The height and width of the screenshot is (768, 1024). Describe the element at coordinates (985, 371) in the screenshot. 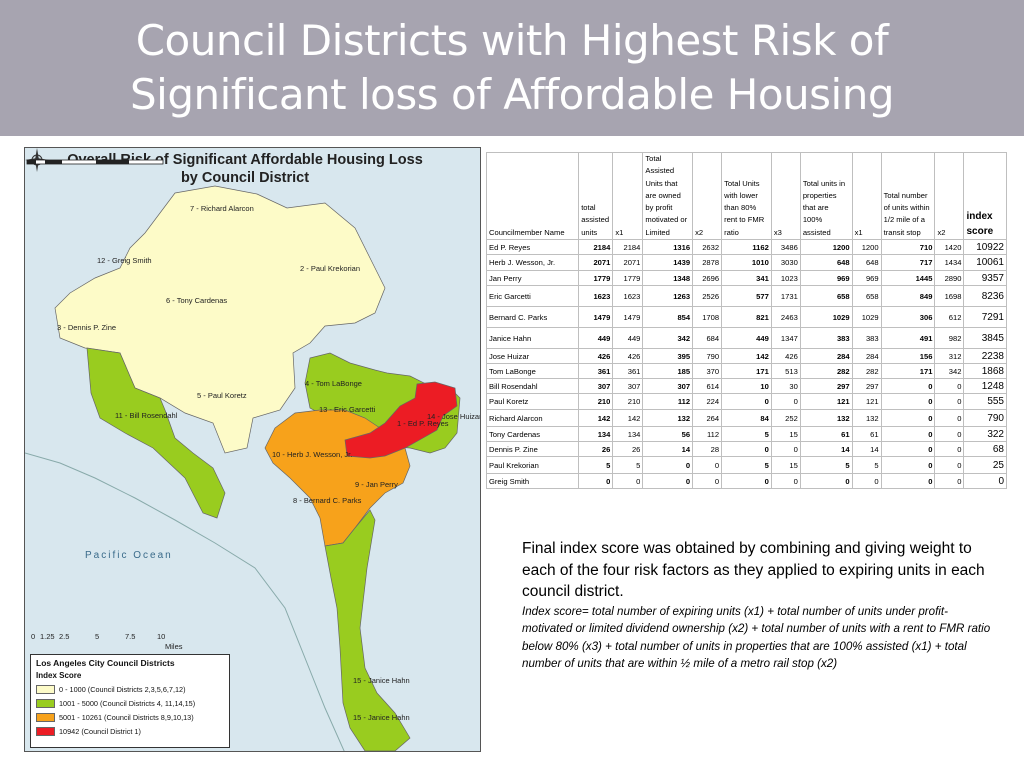

I see `cell-index-score: 1868` at that location.